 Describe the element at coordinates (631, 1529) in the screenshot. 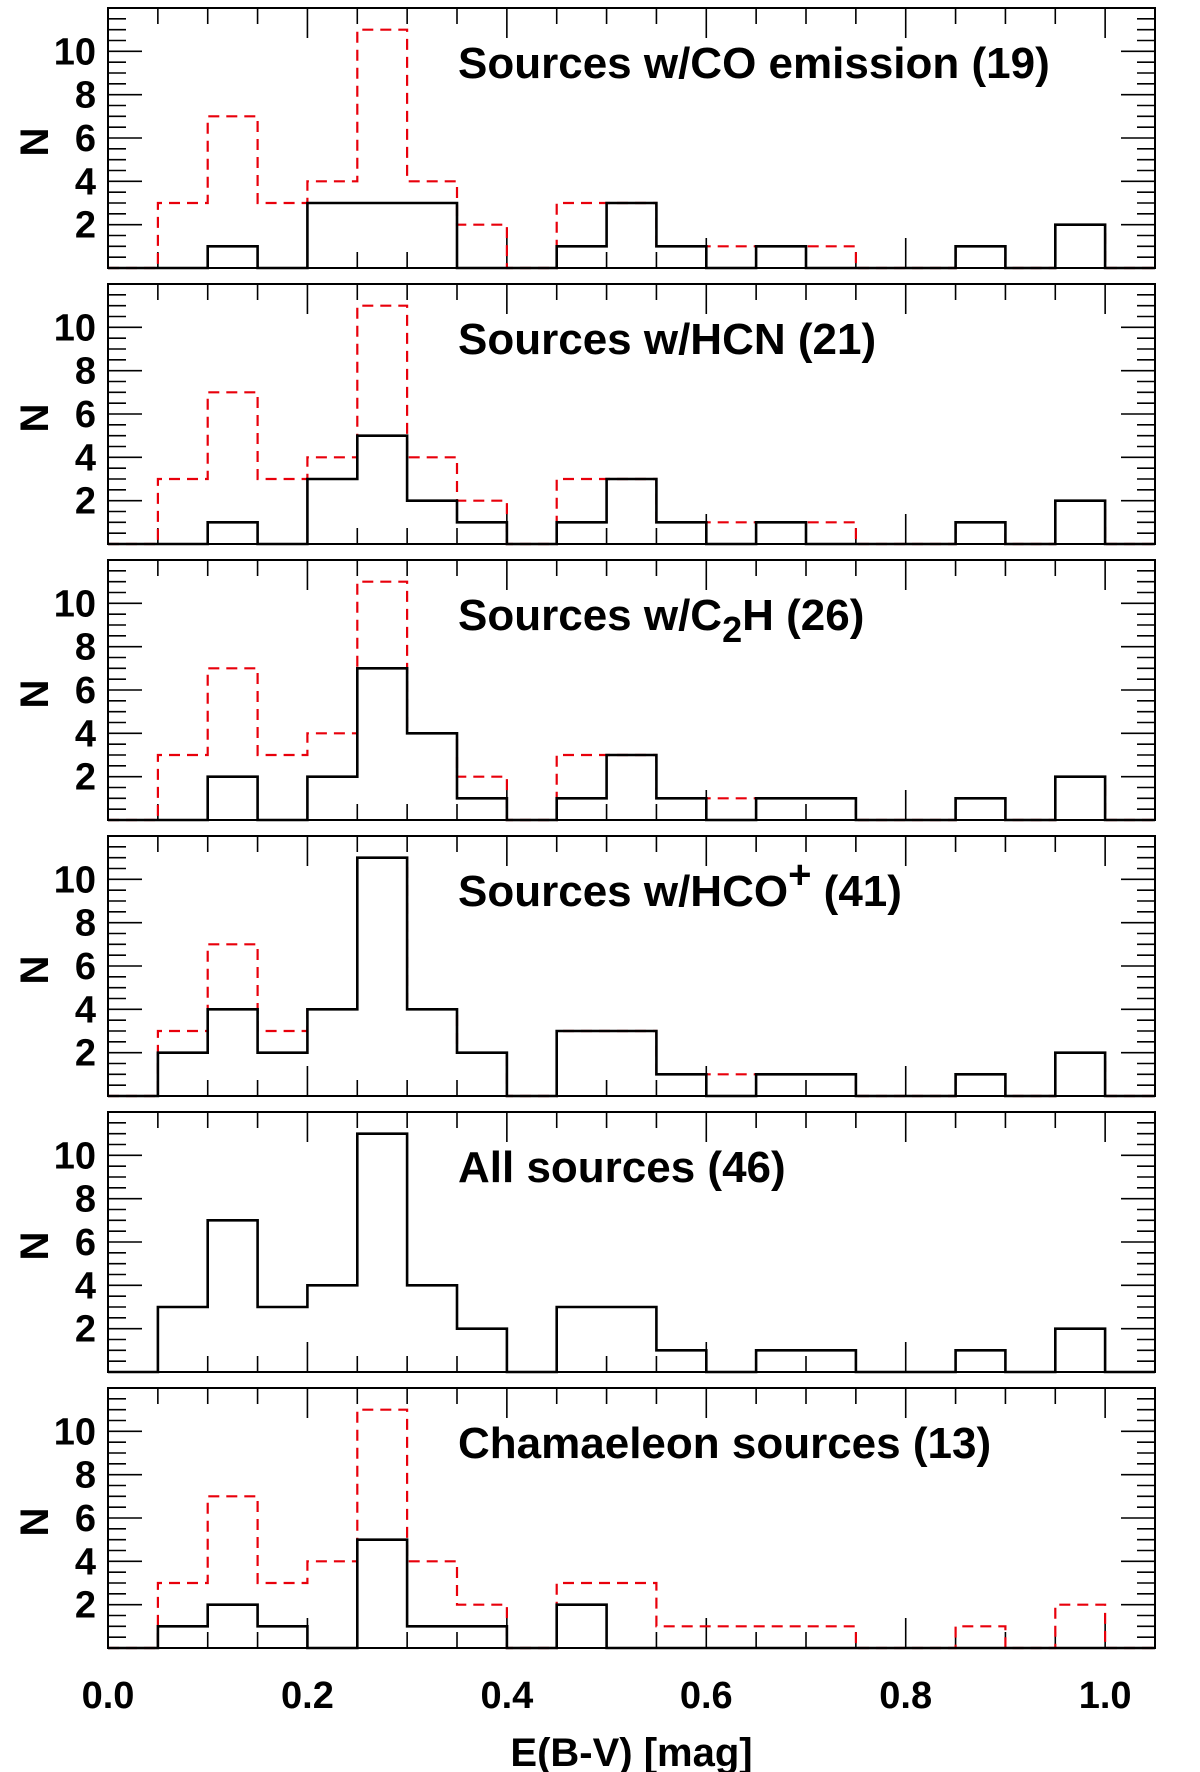

I see `reference-histogram` at that location.